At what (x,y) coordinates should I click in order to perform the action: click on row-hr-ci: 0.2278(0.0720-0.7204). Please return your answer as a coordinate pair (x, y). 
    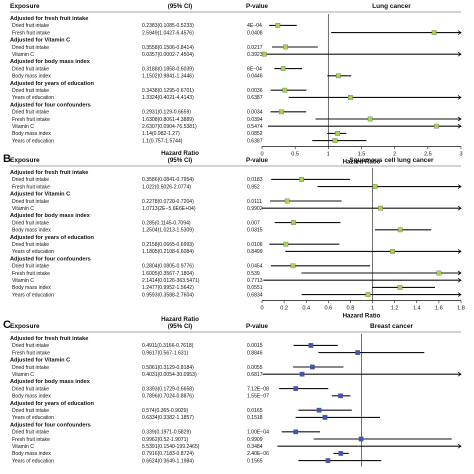
    Looking at the image, I should click on (168, 202).